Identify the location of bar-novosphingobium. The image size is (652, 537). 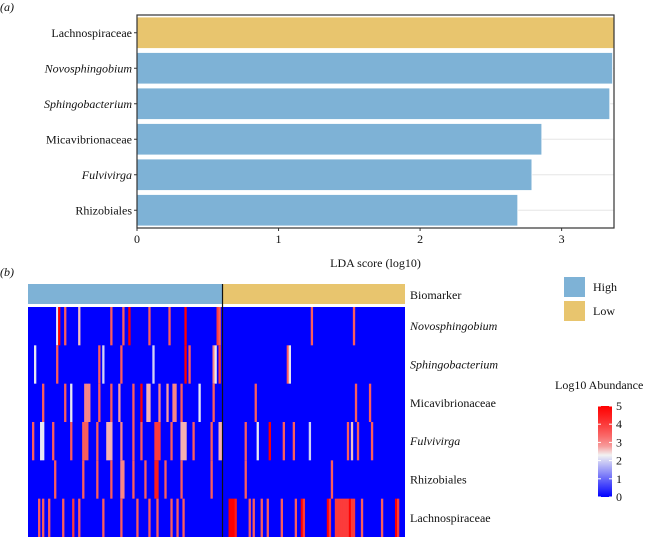
(374, 68).